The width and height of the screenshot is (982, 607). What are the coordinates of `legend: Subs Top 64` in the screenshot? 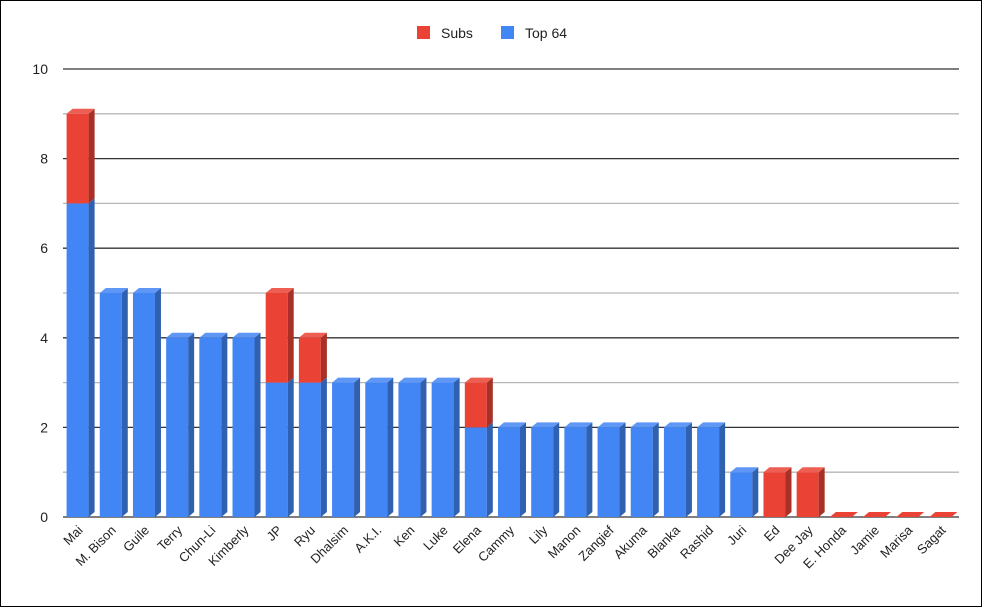 It's located at (492, 33).